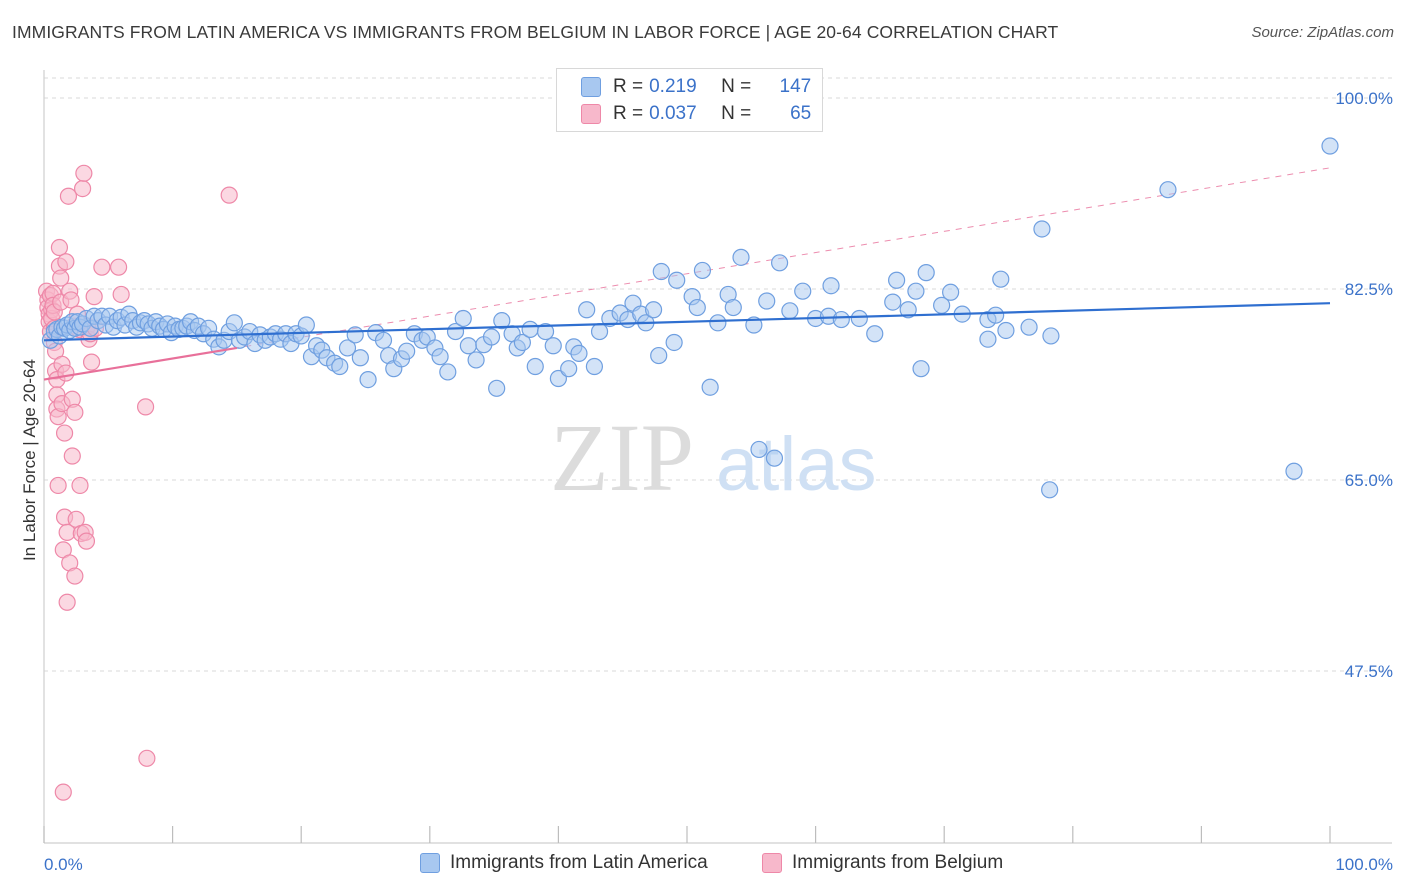  Describe the element at coordinates (628, 86) in the screenshot. I see `r-label: R =` at that location.